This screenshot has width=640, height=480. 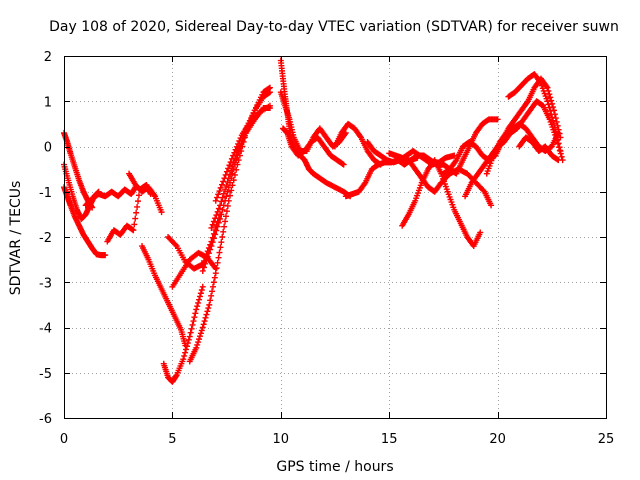 I want to click on x-tick-labels: 0 5 10 15 20 25, so click(x=337, y=439).